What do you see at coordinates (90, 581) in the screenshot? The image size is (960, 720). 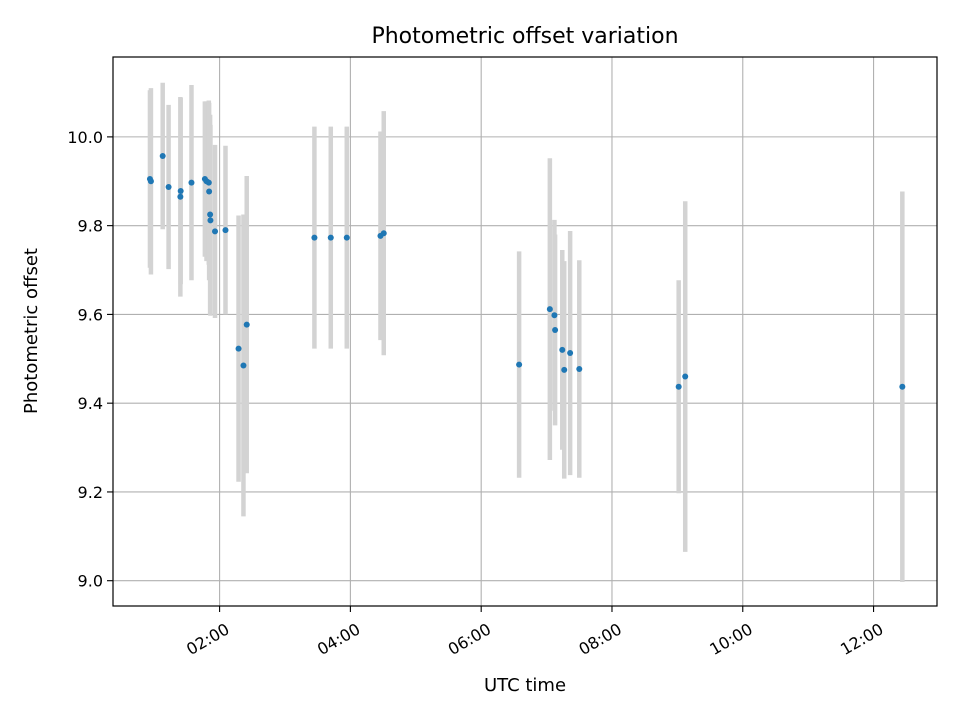 I see `y-tick-label: 9.0` at bounding box center [90, 581].